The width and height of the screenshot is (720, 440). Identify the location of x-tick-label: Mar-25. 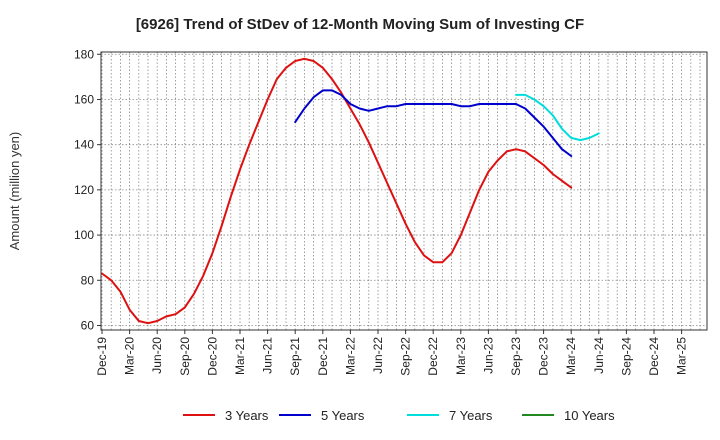
(682, 356).